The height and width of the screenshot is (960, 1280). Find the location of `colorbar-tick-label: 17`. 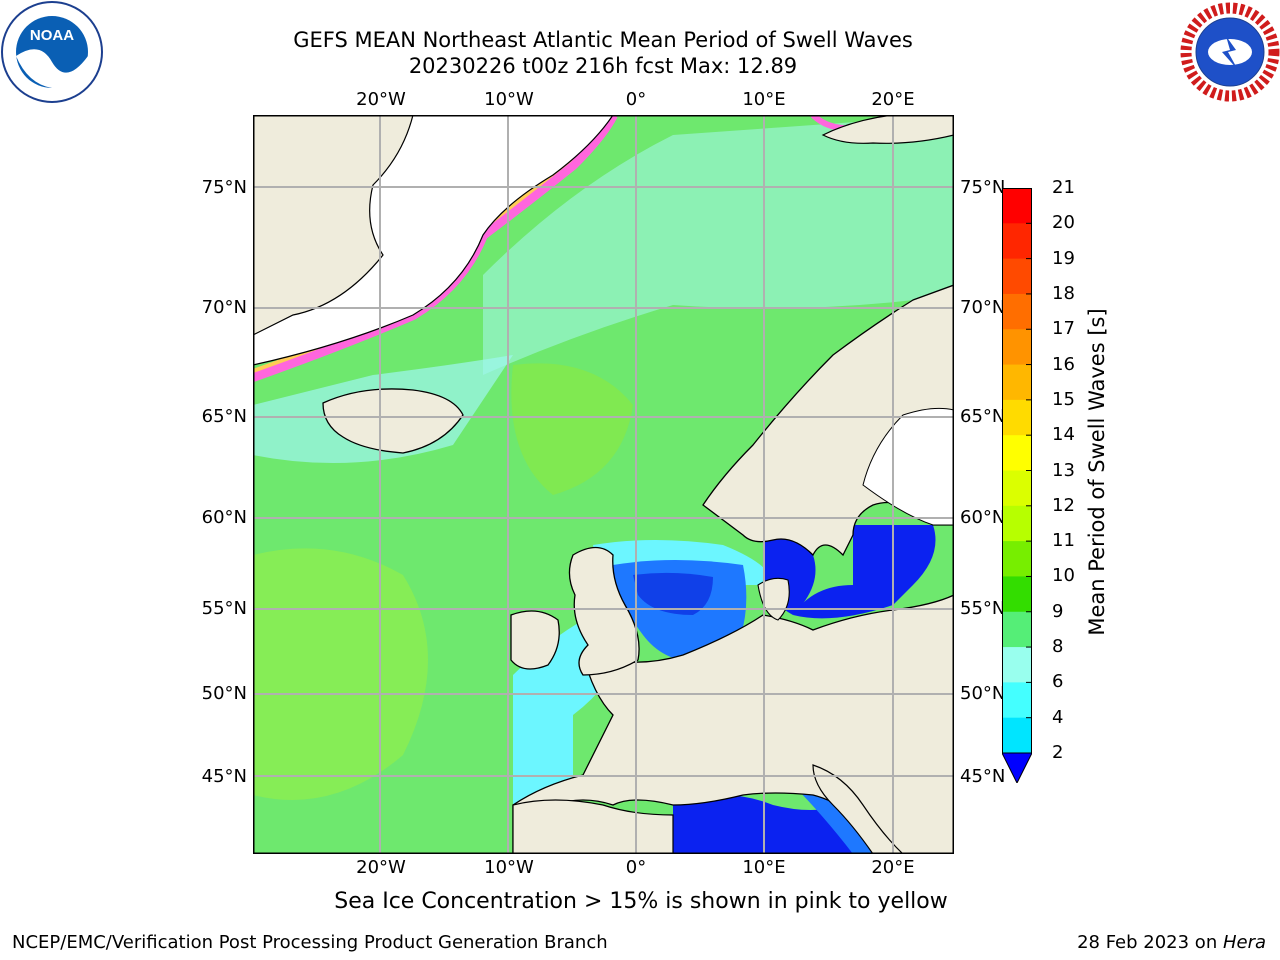

colorbar-tick-label: 17 is located at coordinates (1063, 329).